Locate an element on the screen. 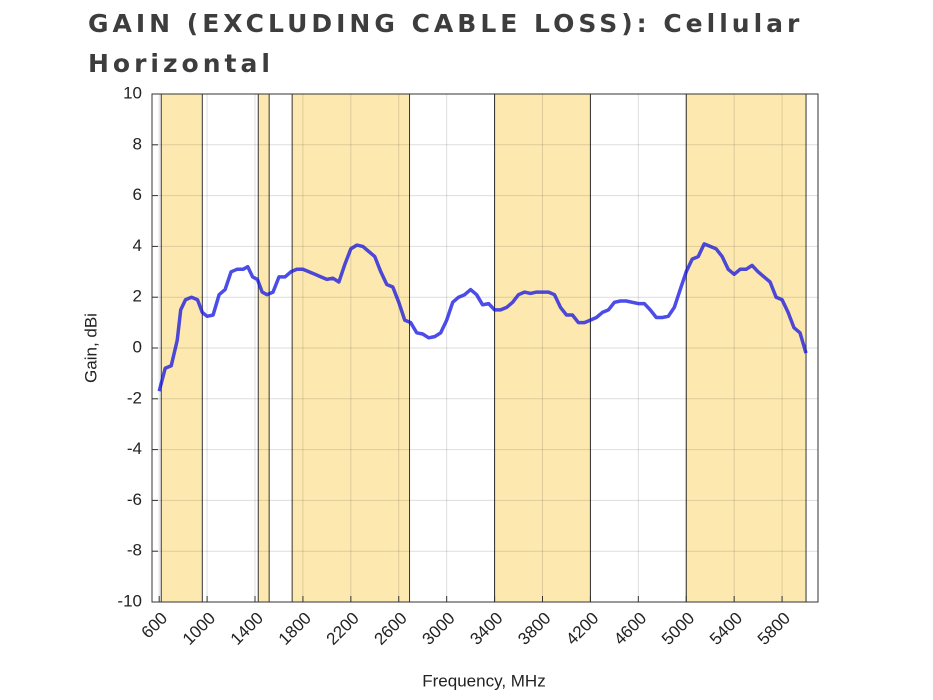 The height and width of the screenshot is (700, 933). y-tick-label: -10 is located at coordinates (129, 600).